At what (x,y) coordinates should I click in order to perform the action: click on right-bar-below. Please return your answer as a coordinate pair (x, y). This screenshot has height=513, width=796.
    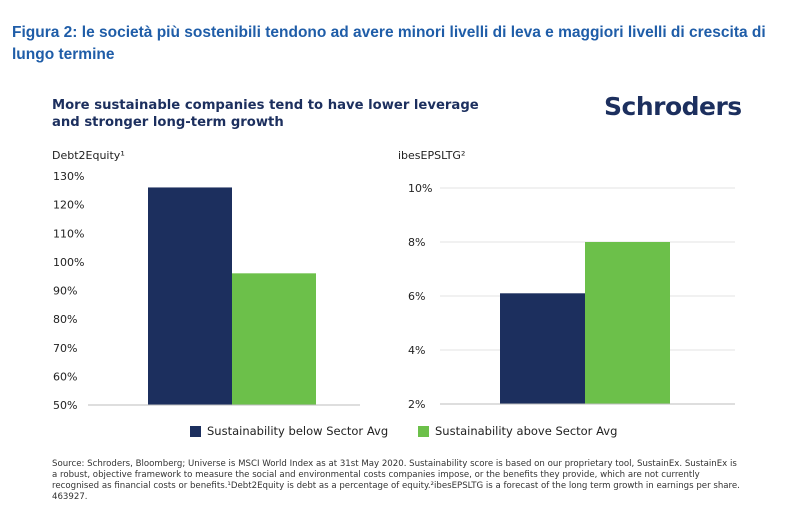
    Looking at the image, I should click on (542, 348).